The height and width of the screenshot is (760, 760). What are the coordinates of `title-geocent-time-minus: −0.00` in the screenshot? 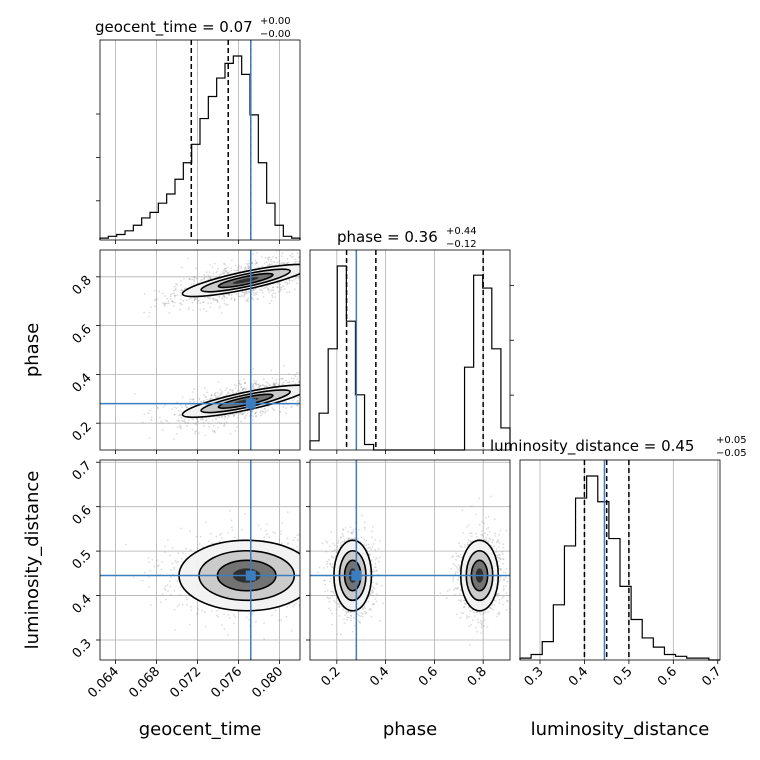 It's located at (275, 34).